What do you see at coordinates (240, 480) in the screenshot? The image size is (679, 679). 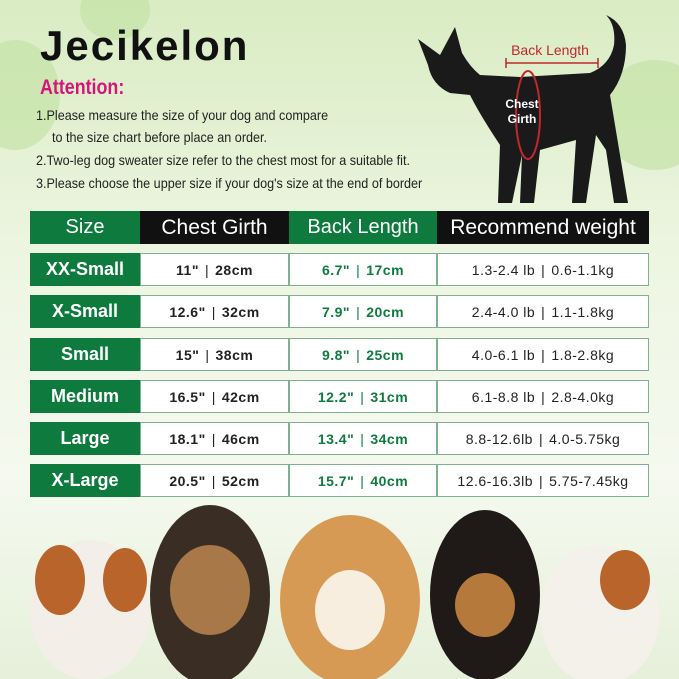 I see `chest-cm: 52cm` at bounding box center [240, 480].